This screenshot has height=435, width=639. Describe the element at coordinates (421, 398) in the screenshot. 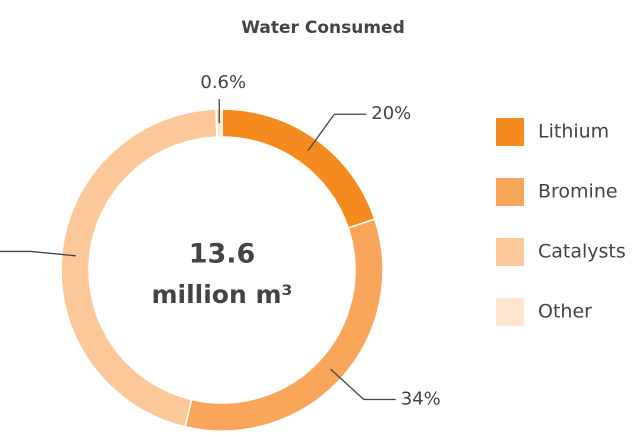

I see `value-label: 34%` at that location.